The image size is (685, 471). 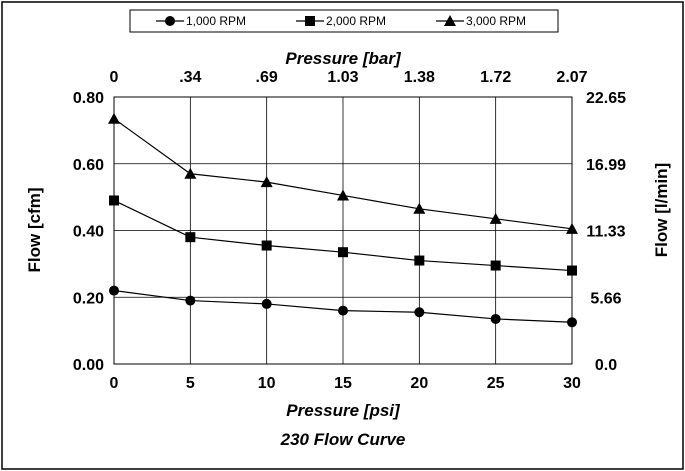 I want to click on top-x-tick-label: .34, so click(x=190, y=77).